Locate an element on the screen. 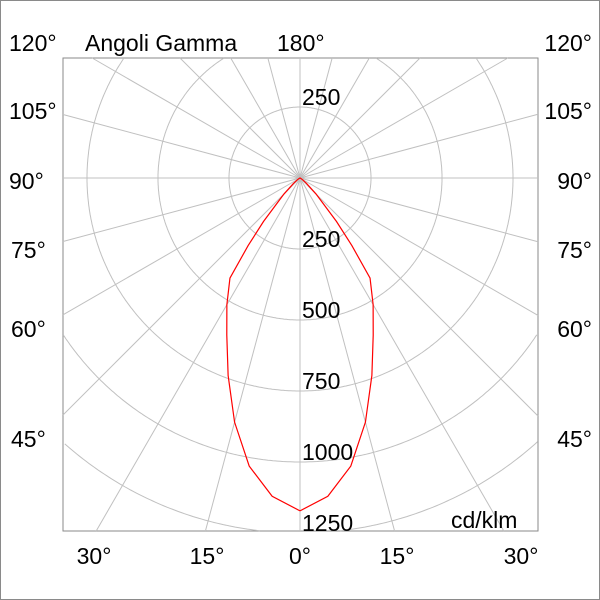  right-angle-label: 45° is located at coordinates (574, 439).